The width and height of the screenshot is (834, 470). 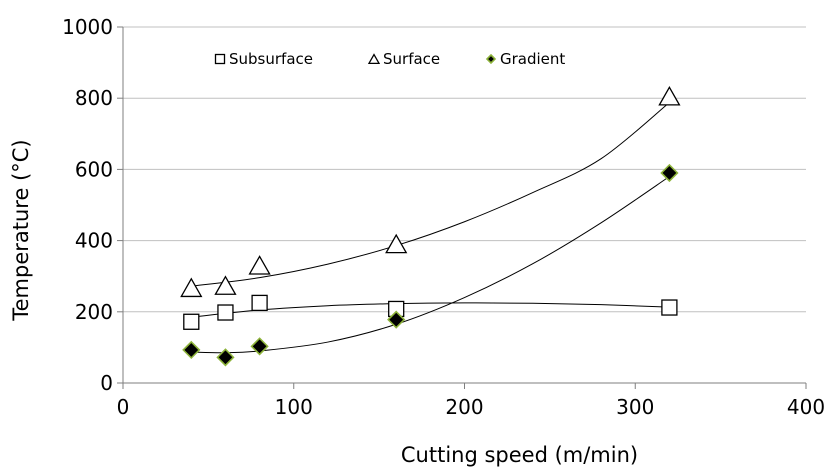 I want to click on legend: Subsurface Surface Gradient, so click(x=389, y=59).